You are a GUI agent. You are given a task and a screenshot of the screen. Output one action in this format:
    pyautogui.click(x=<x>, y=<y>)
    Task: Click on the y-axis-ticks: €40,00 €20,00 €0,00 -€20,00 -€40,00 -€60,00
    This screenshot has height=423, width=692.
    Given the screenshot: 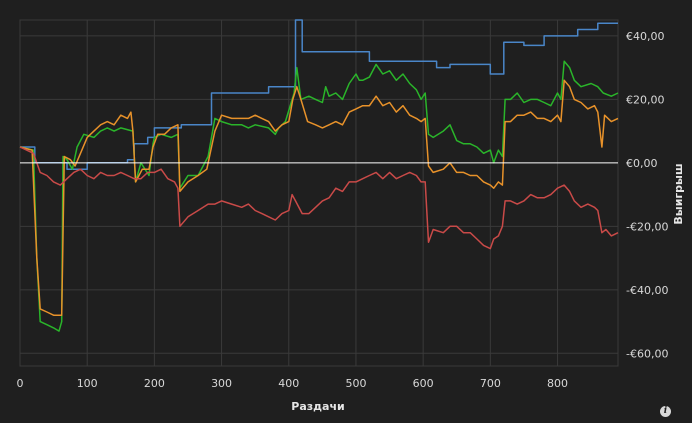 What is the action you would take?
    pyautogui.click(x=647, y=195)
    